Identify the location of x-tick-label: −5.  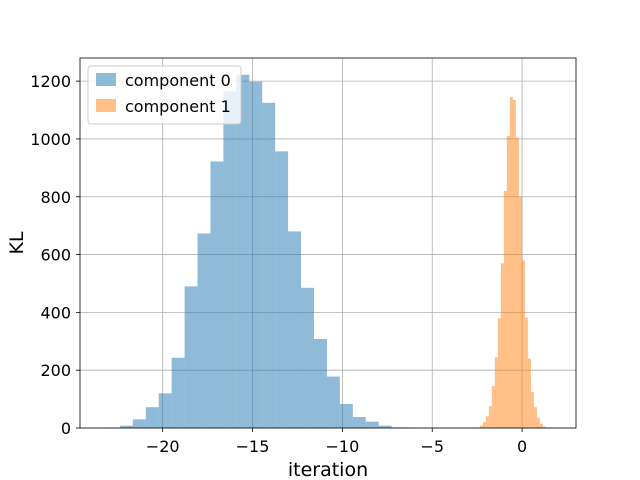
(432, 446).